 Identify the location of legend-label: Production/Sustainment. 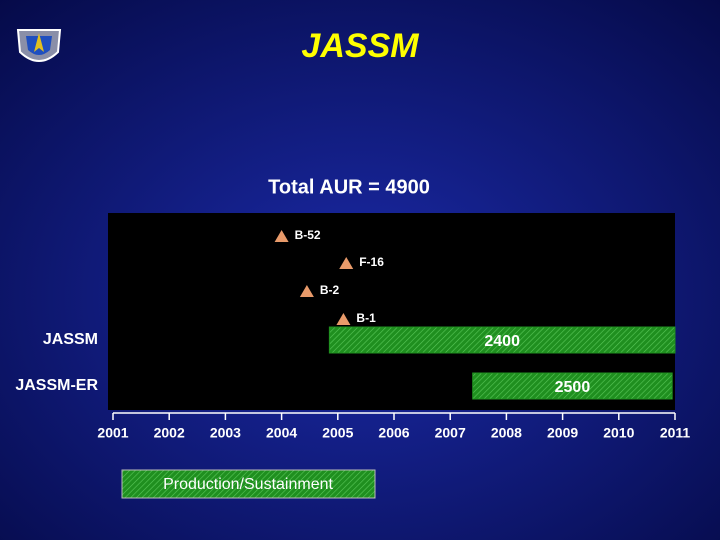
(248, 484).